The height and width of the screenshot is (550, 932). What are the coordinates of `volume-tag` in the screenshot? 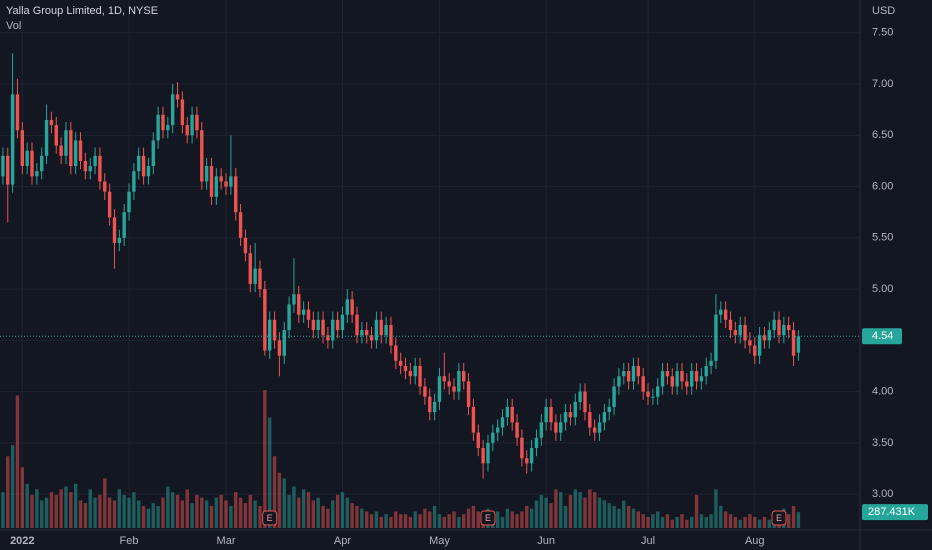 It's located at (895, 512).